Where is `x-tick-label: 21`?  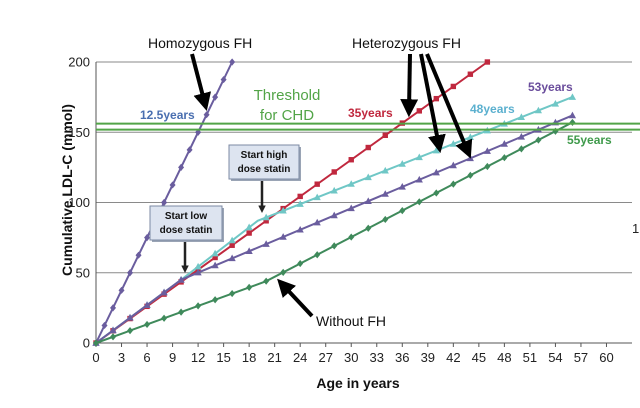
x-tick-label: 21 is located at coordinates (274, 357).